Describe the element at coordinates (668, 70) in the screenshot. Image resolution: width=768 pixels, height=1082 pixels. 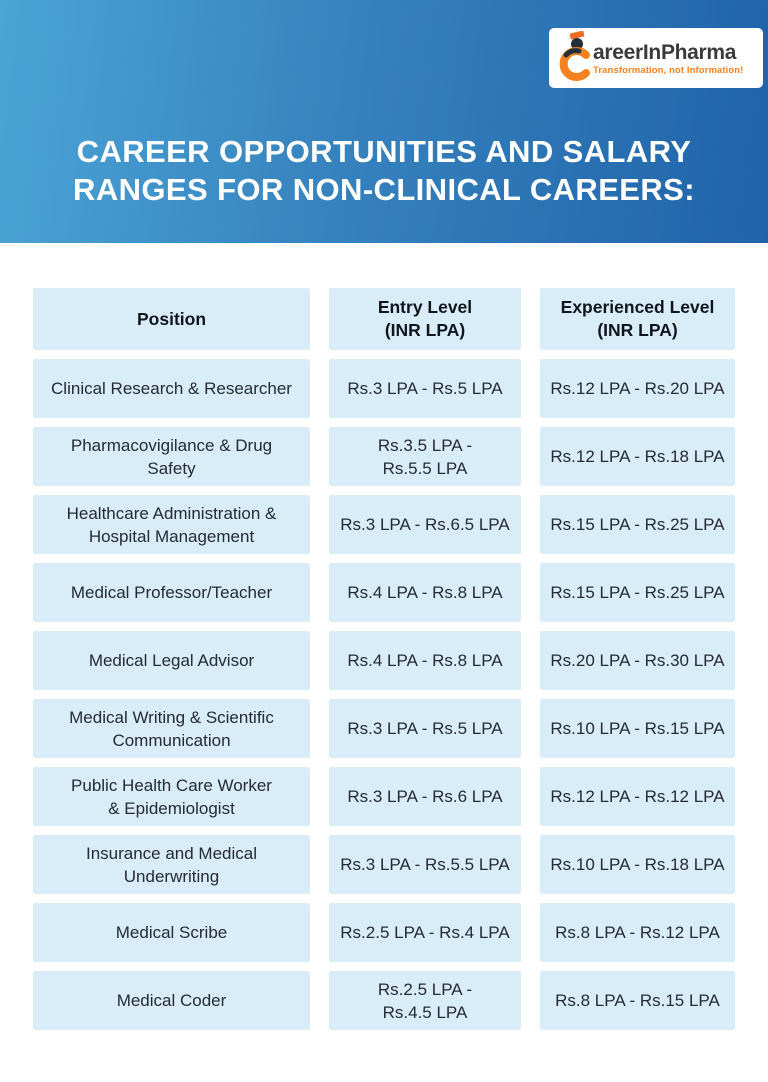
I see `logo-tagline-text: Transformation, not Information!` at that location.